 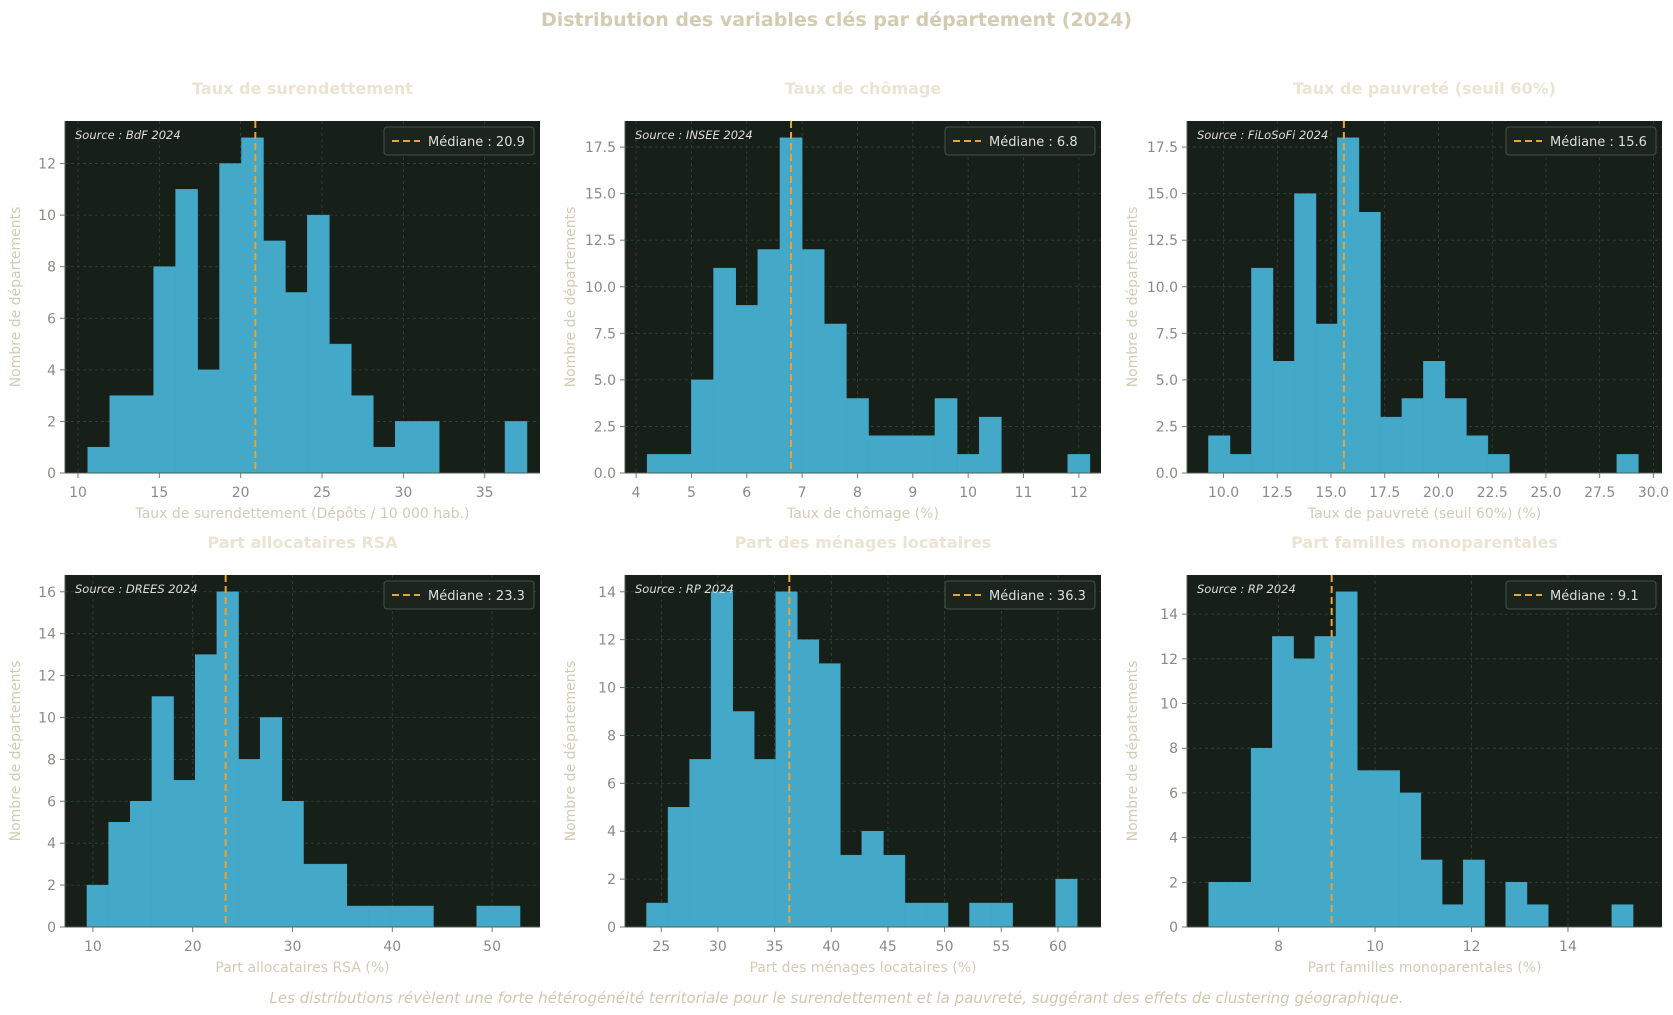 I want to click on x-tick-label: 22.5, so click(x=1492, y=493).